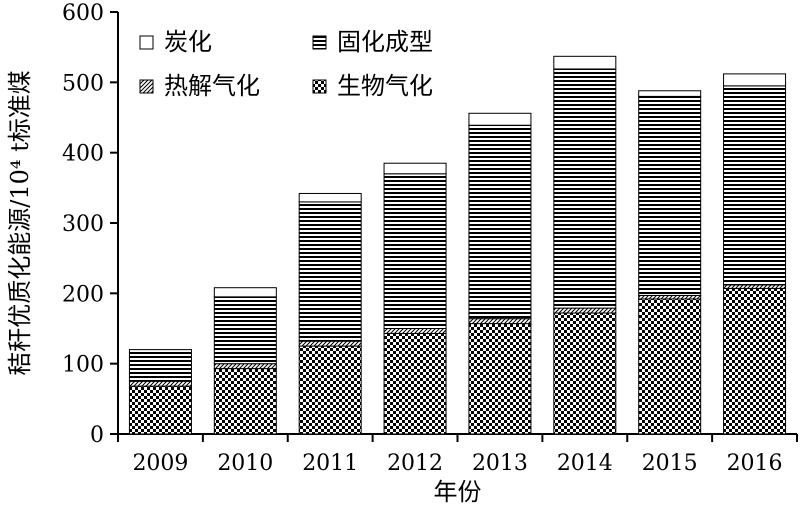 The width and height of the screenshot is (800, 508). What do you see at coordinates (385, 42) in the screenshot?
I see `legend-label-1-0: 固化成型` at bounding box center [385, 42].